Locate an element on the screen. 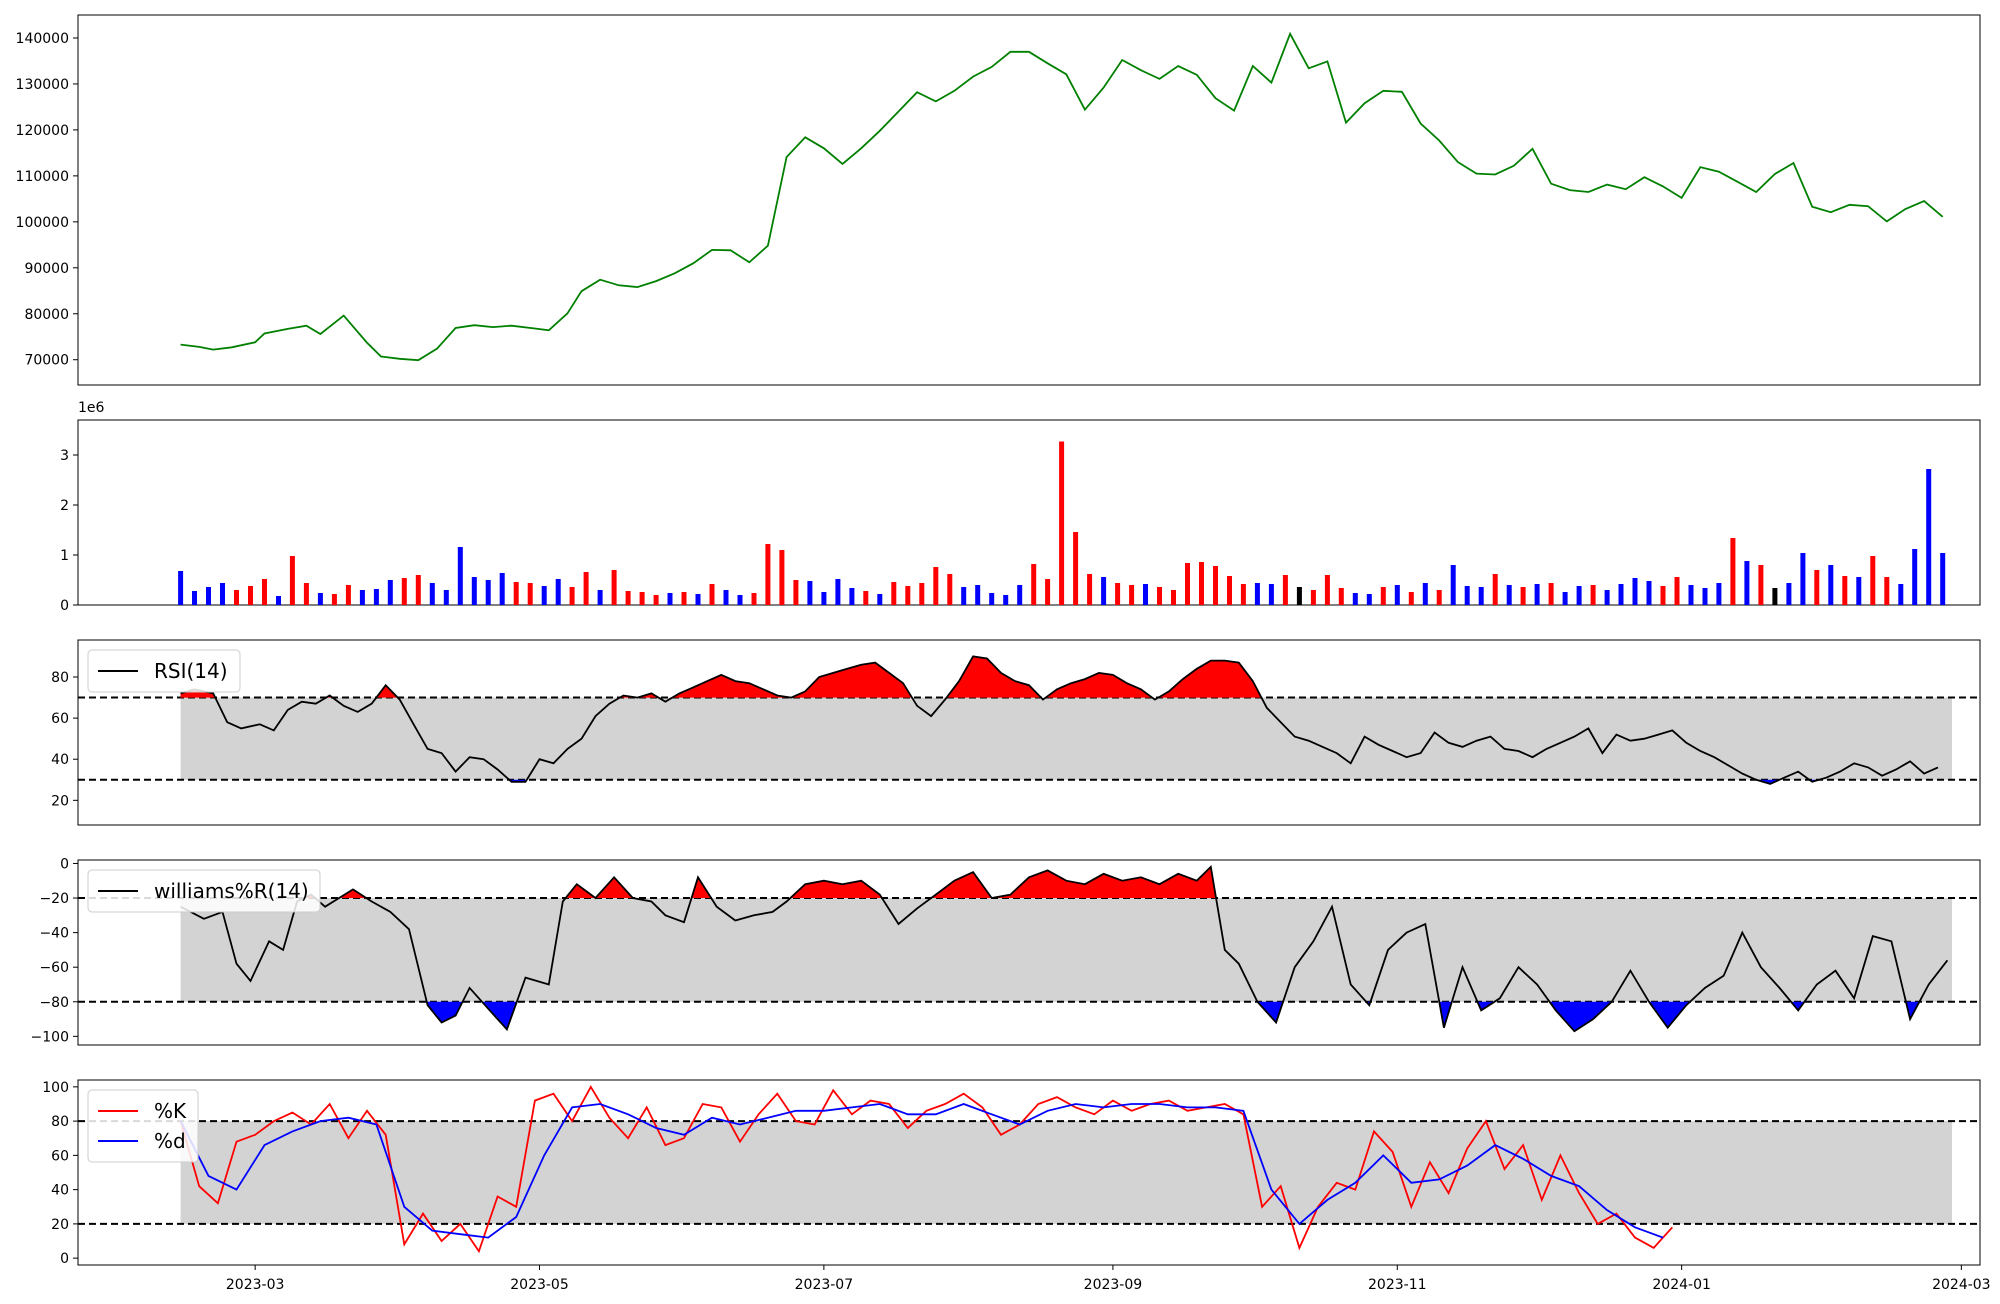  rsi-line is located at coordinates (1059, 720).